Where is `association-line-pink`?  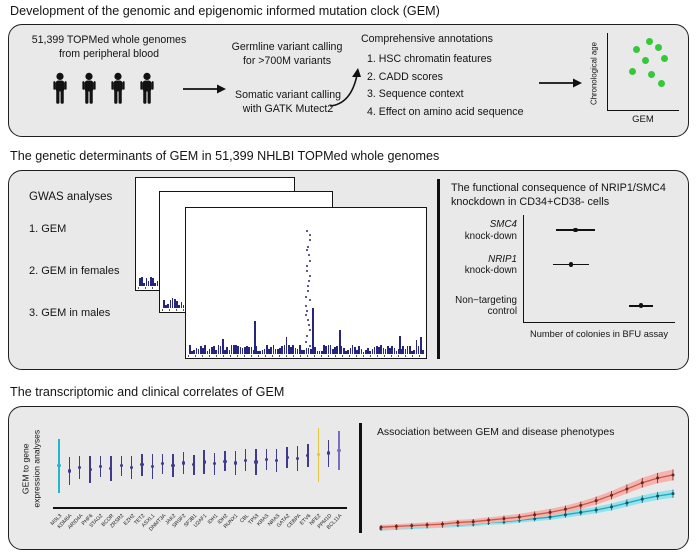
association-line-pink is located at coordinates (527, 501).